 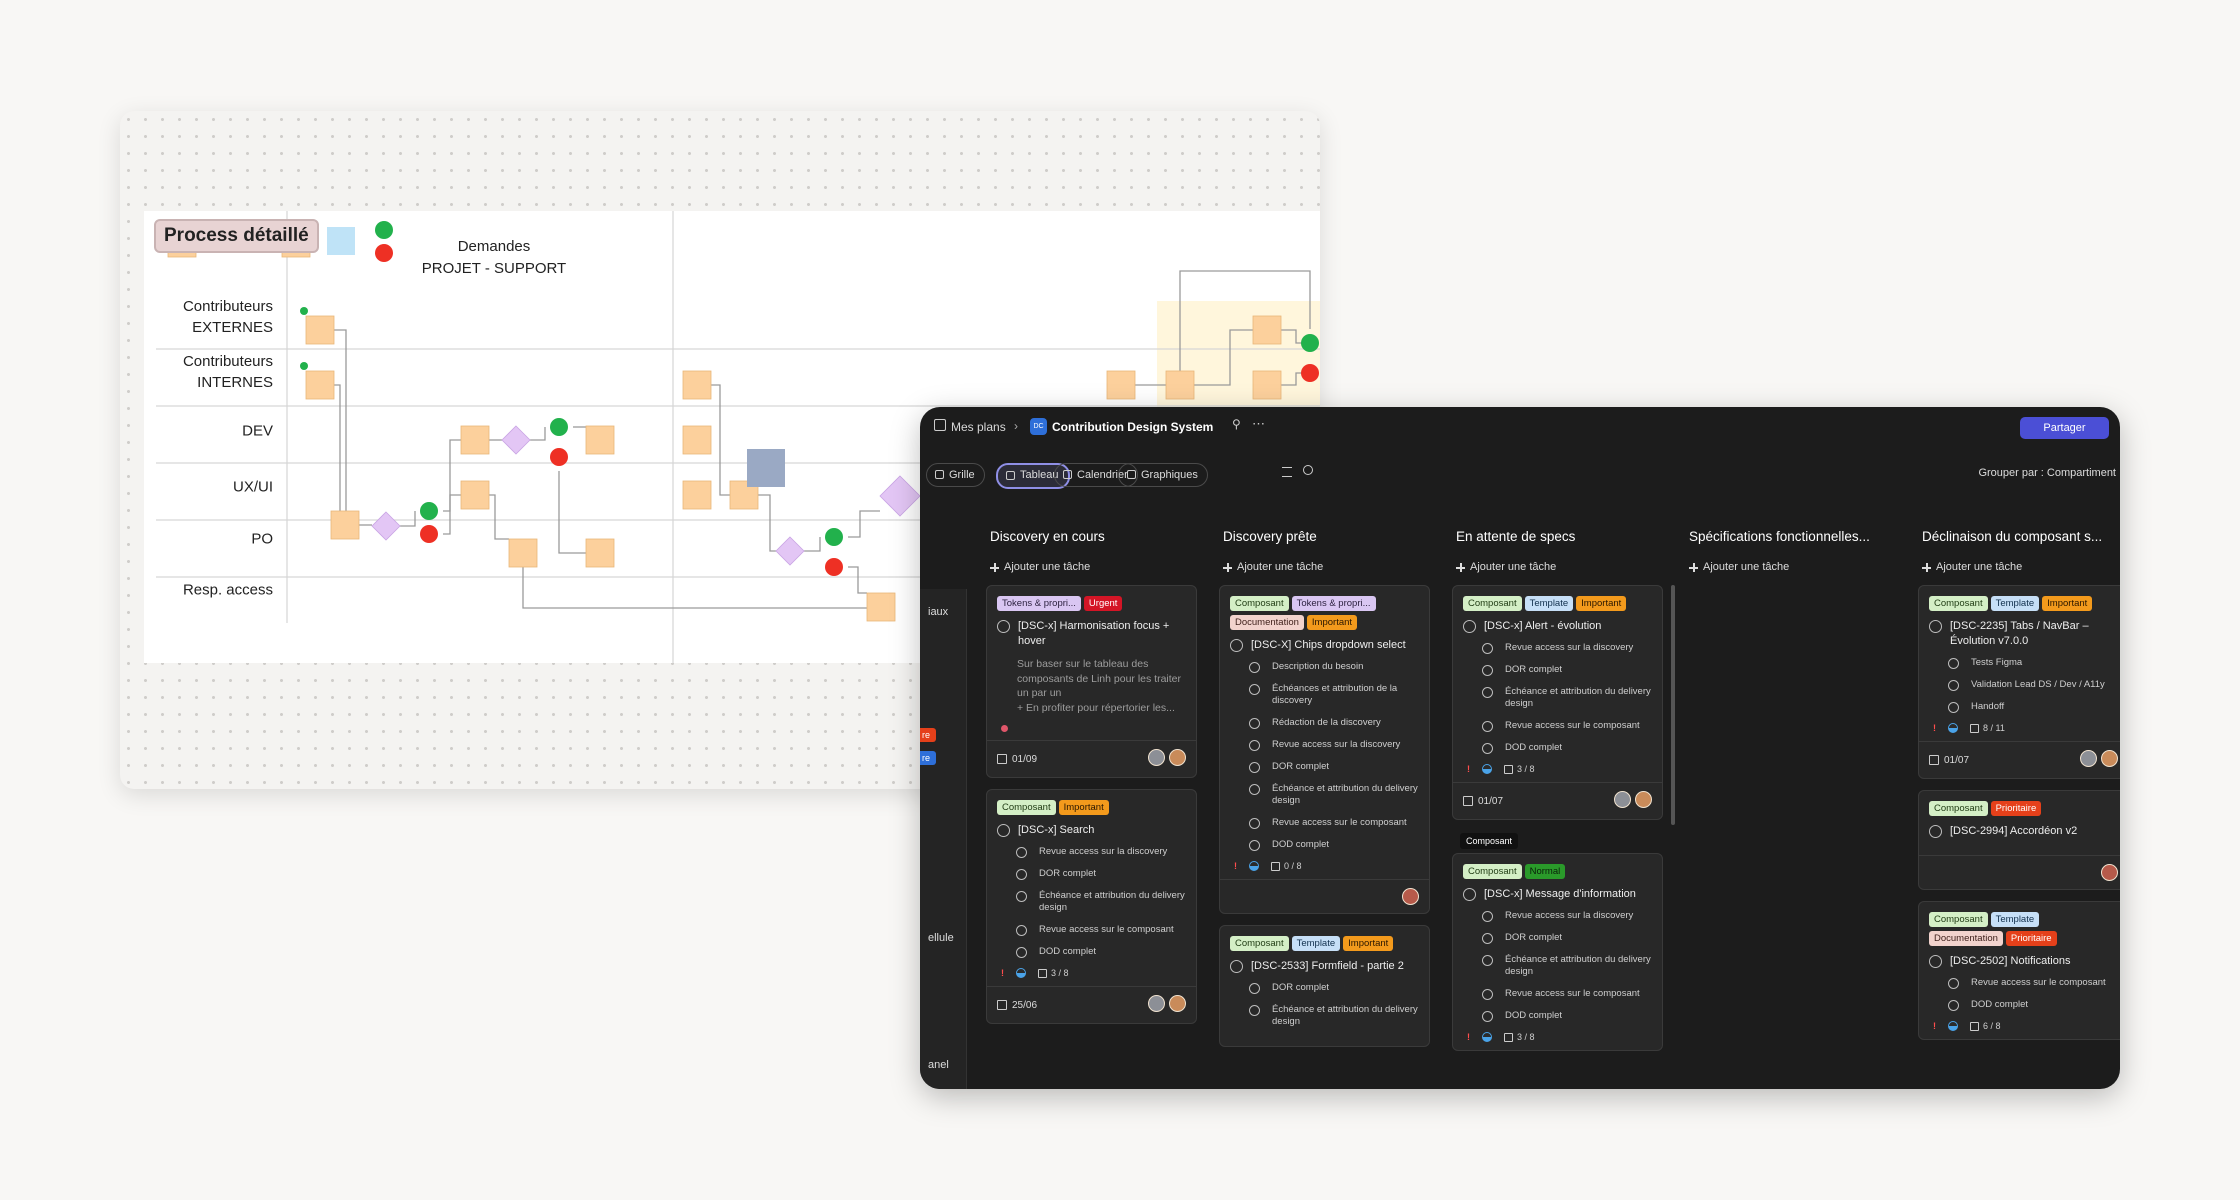 I want to click on checklist-item: Revue access sur la discovery, so click(x=1091, y=852).